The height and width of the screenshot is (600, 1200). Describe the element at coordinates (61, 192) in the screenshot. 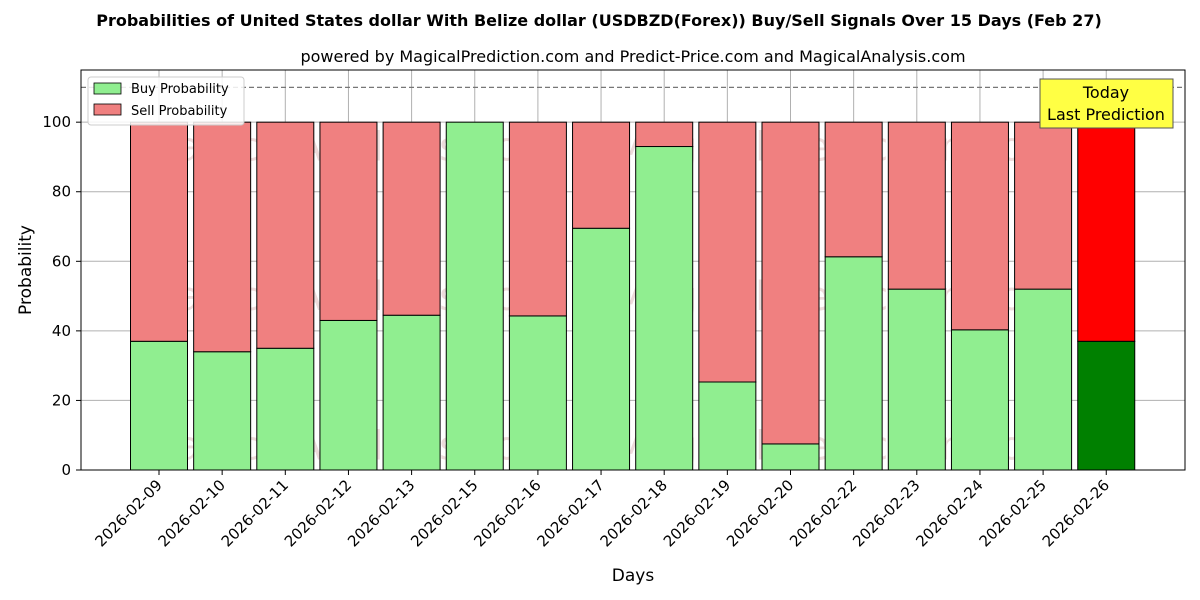

I see `y-tick-label: 80` at that location.